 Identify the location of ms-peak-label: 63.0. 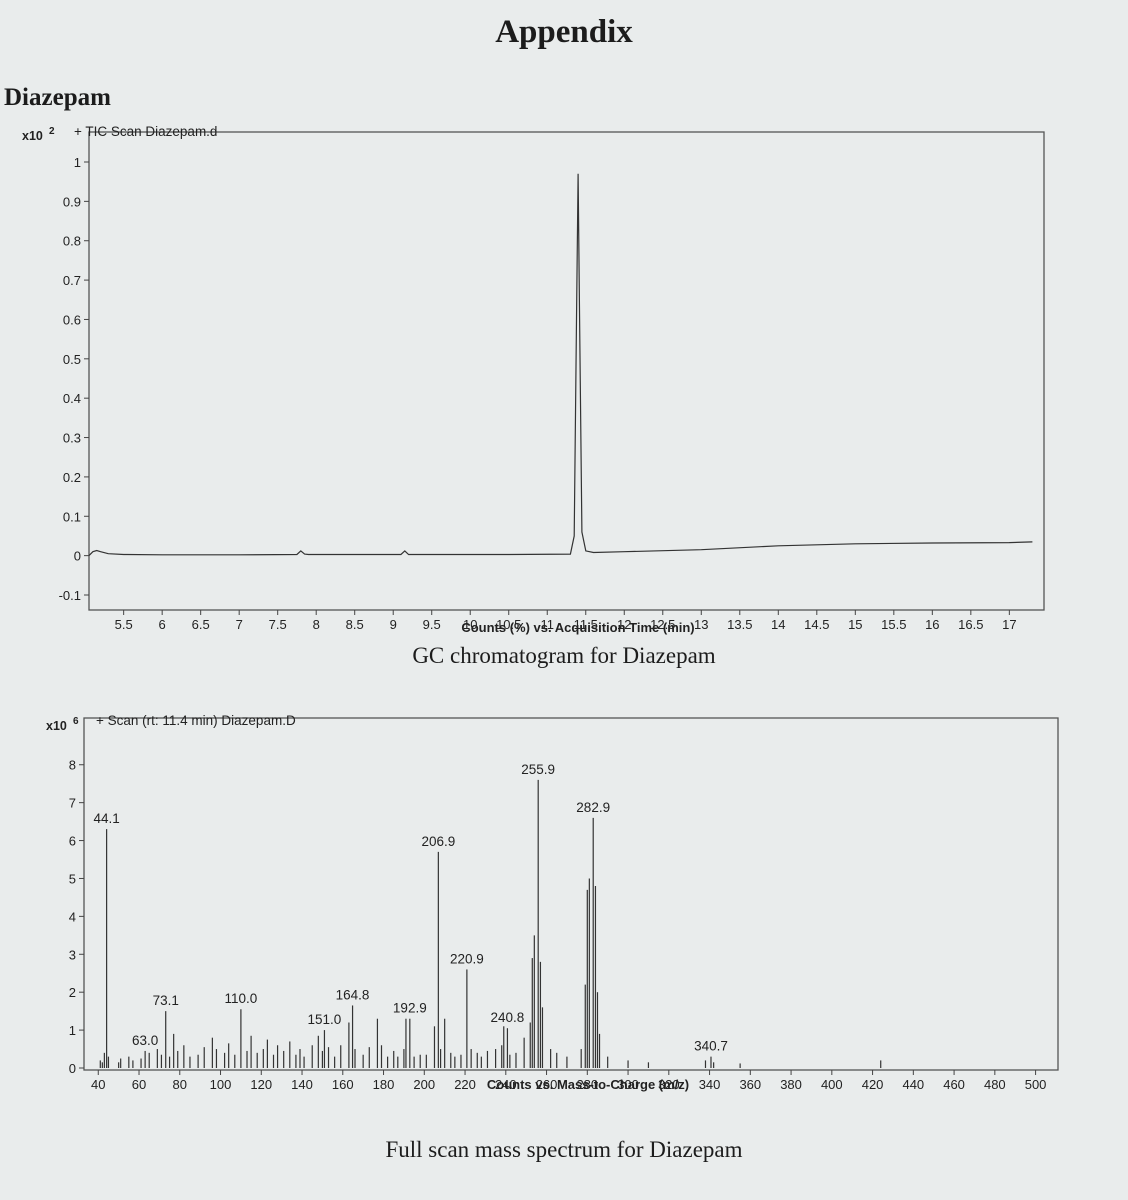
(145, 1040).